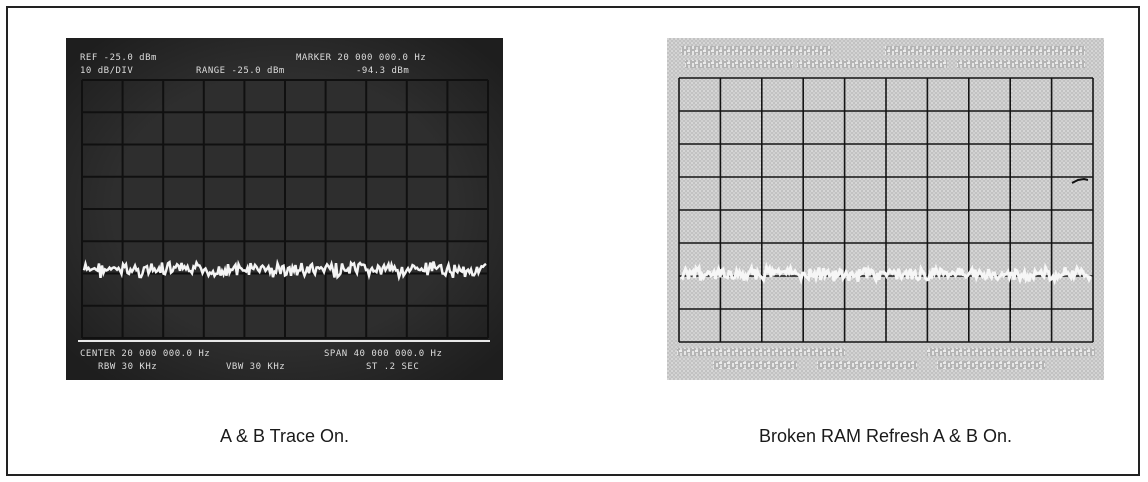  What do you see at coordinates (255, 367) in the screenshot?
I see `readout-vbw: VBW 30 KHz` at bounding box center [255, 367].